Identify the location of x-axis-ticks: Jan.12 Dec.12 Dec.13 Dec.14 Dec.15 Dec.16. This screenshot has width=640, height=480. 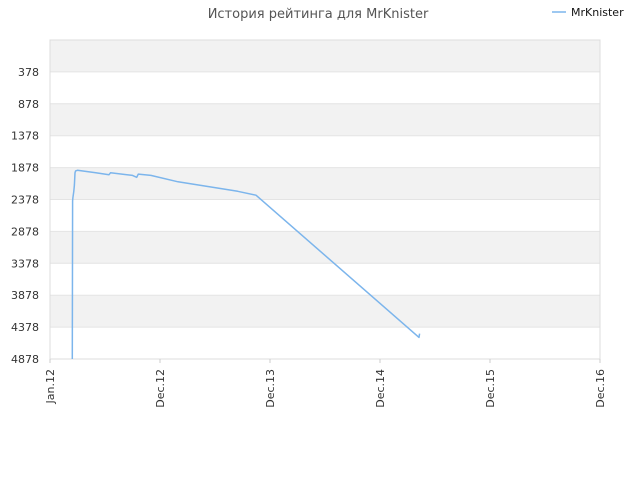
(325, 383).